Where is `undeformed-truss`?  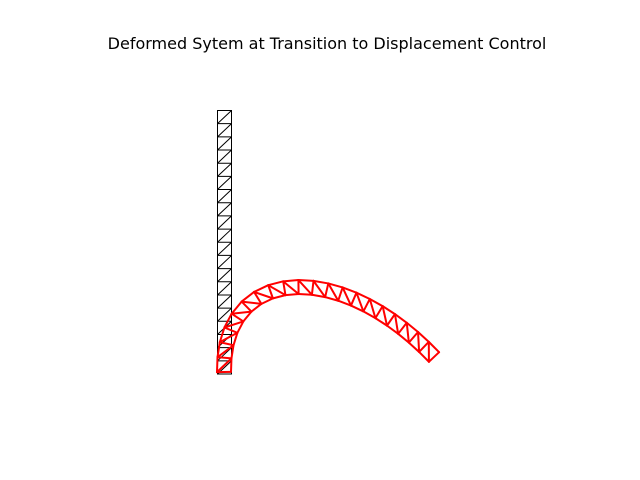
undeformed-truss is located at coordinates (224, 242).